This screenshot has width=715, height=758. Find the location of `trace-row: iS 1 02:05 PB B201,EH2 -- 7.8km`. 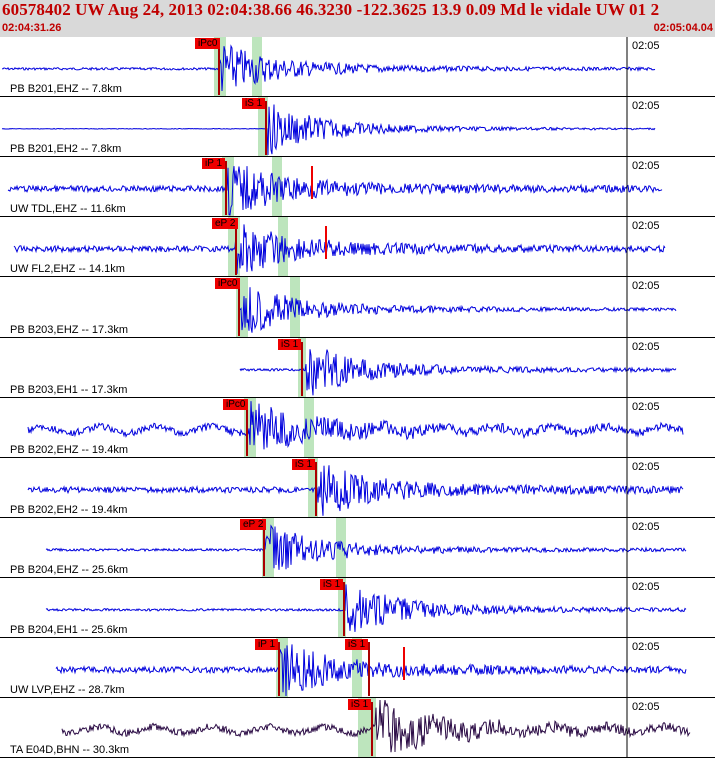

trace-row: iS 1 02:05 PB B201,EH2 -- 7.8km is located at coordinates (357, 127).